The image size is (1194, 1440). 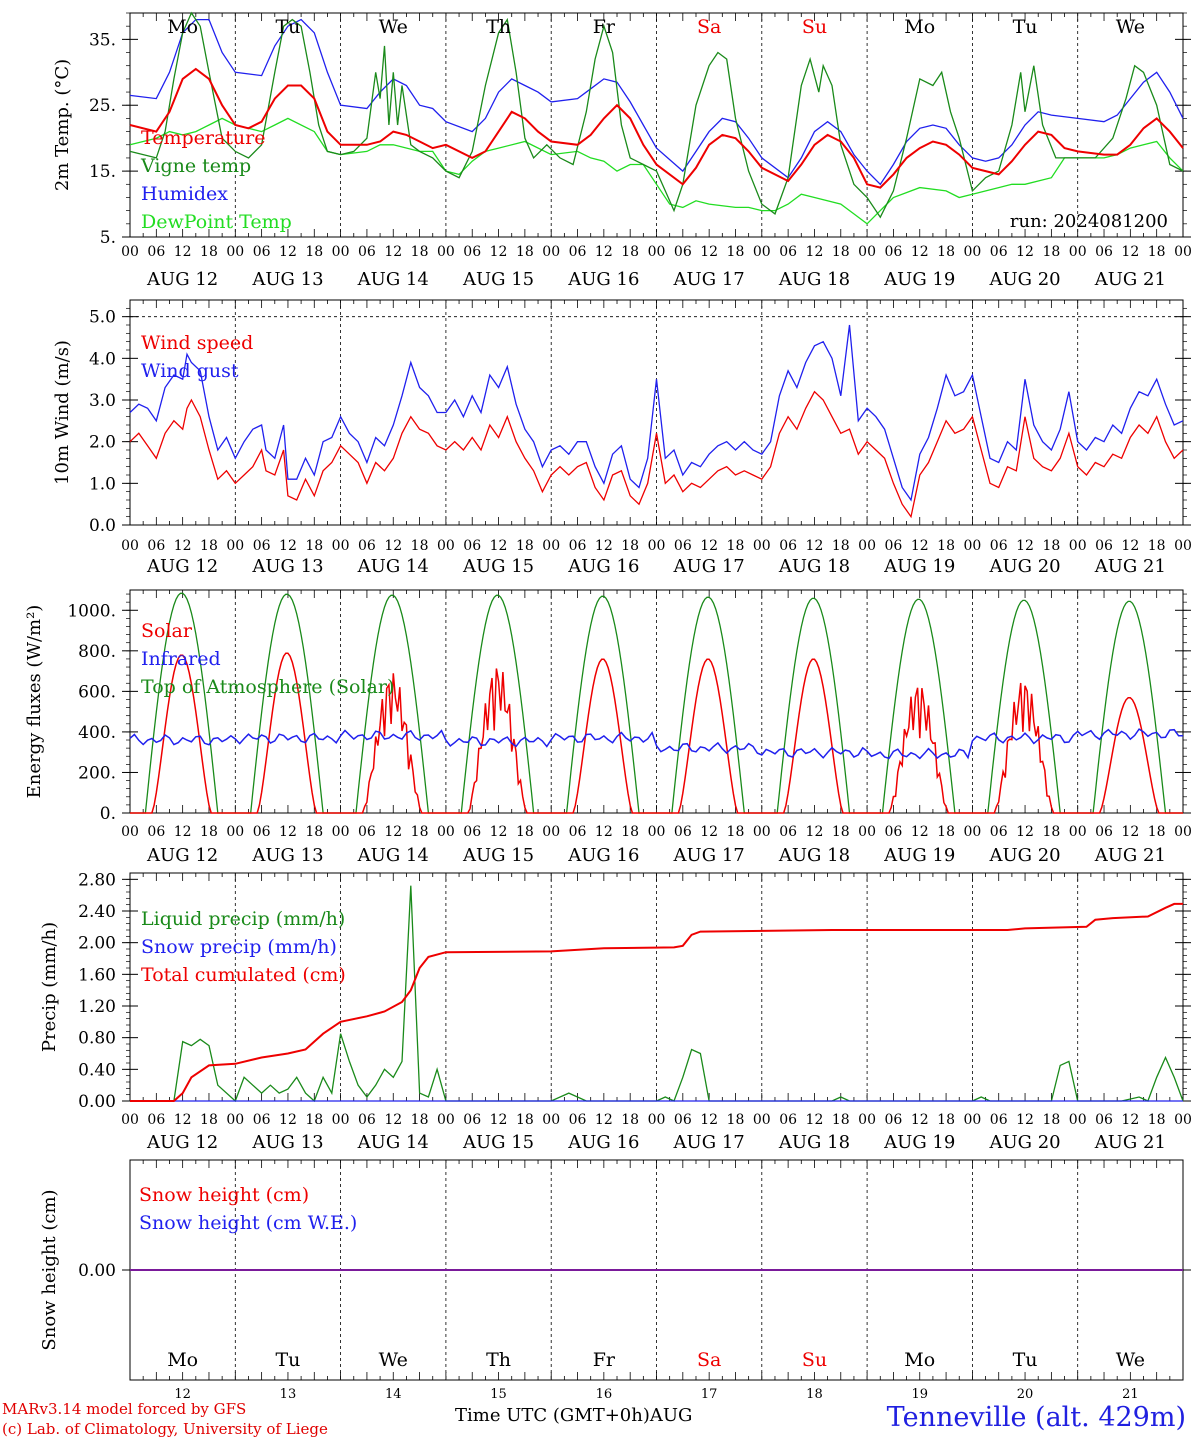 I want to click on day-number-label: 14, so click(x=393, y=1394).